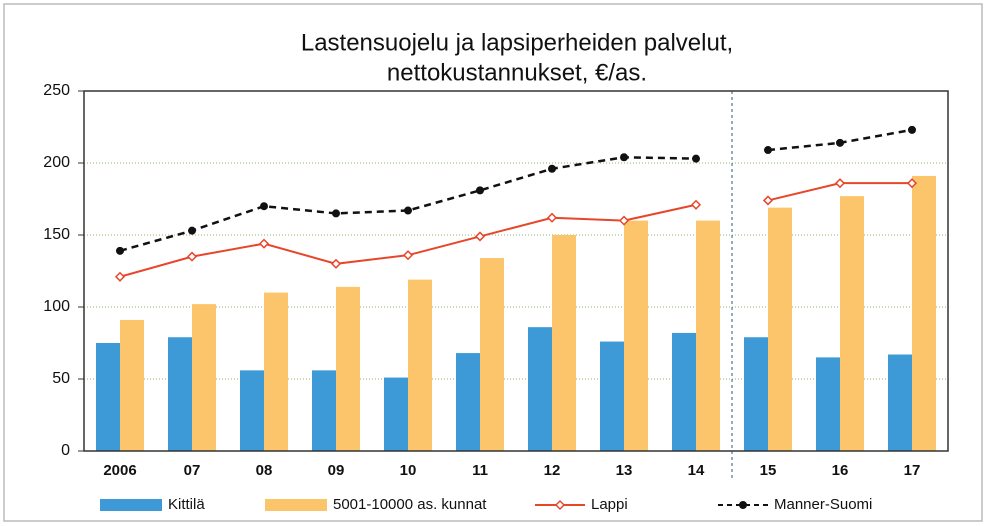  I want to click on x-tick-label: 13, so click(624, 470).